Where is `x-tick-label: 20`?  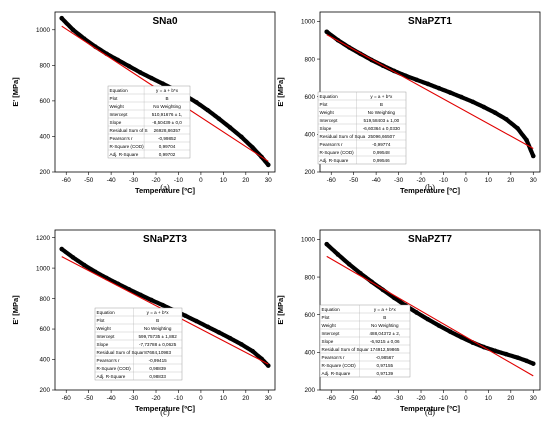
x-tick-label: 20 is located at coordinates (246, 180).